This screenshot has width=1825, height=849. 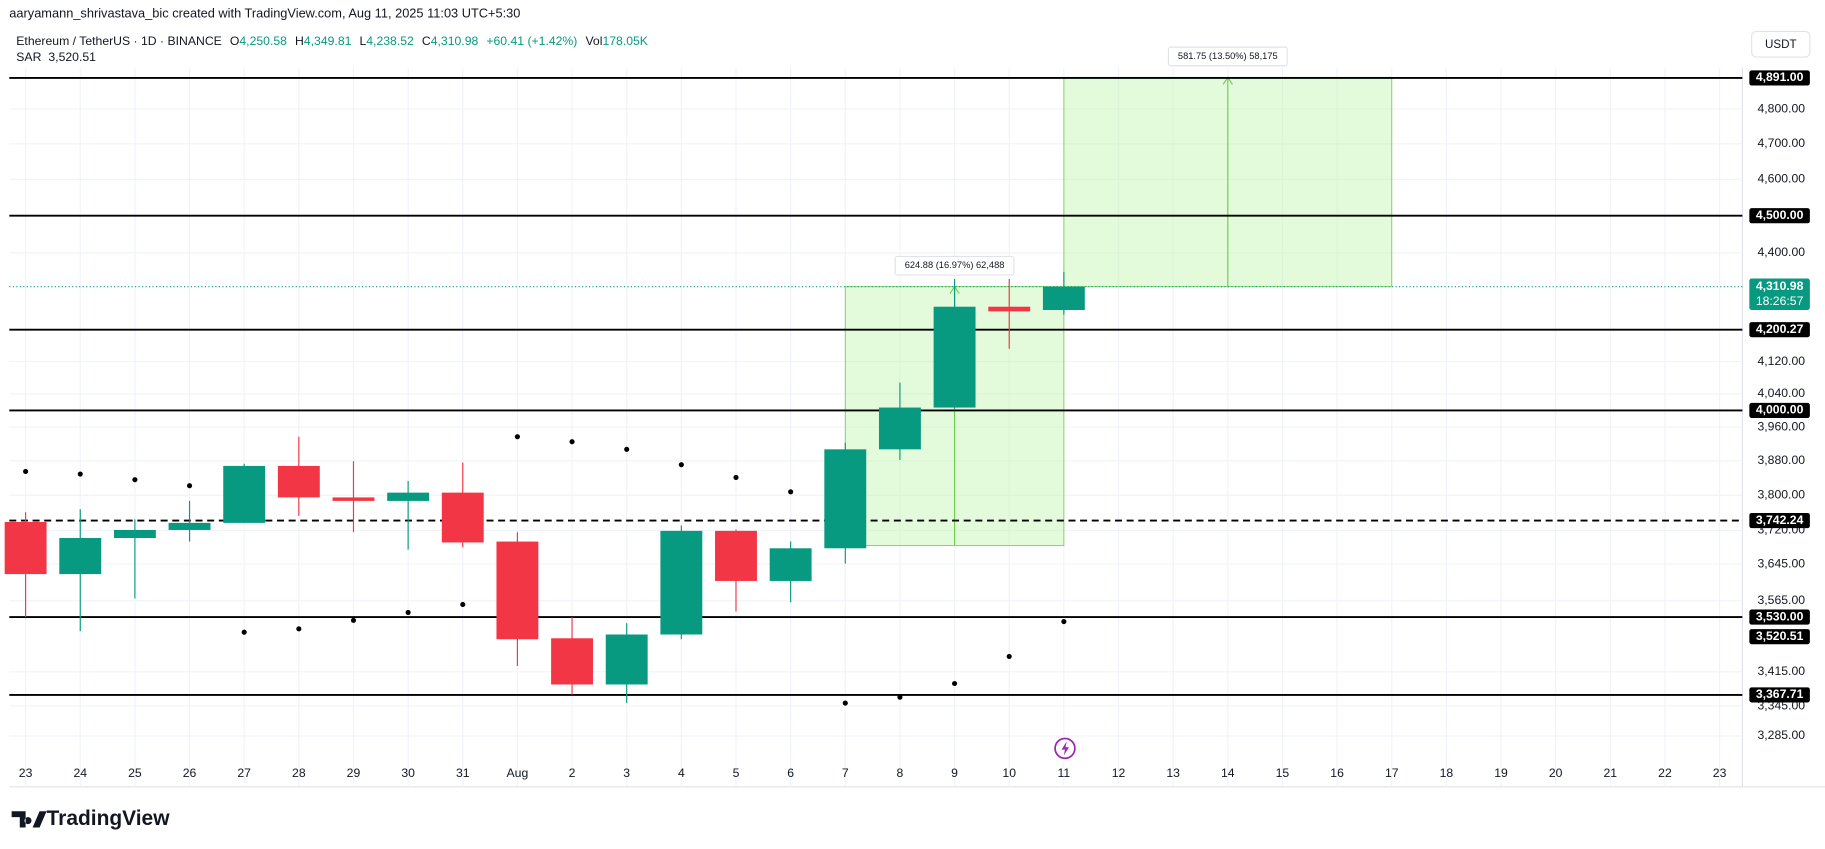 What do you see at coordinates (263, 41) in the screenshot?
I see `ohlc-value: 4,250.58` at bounding box center [263, 41].